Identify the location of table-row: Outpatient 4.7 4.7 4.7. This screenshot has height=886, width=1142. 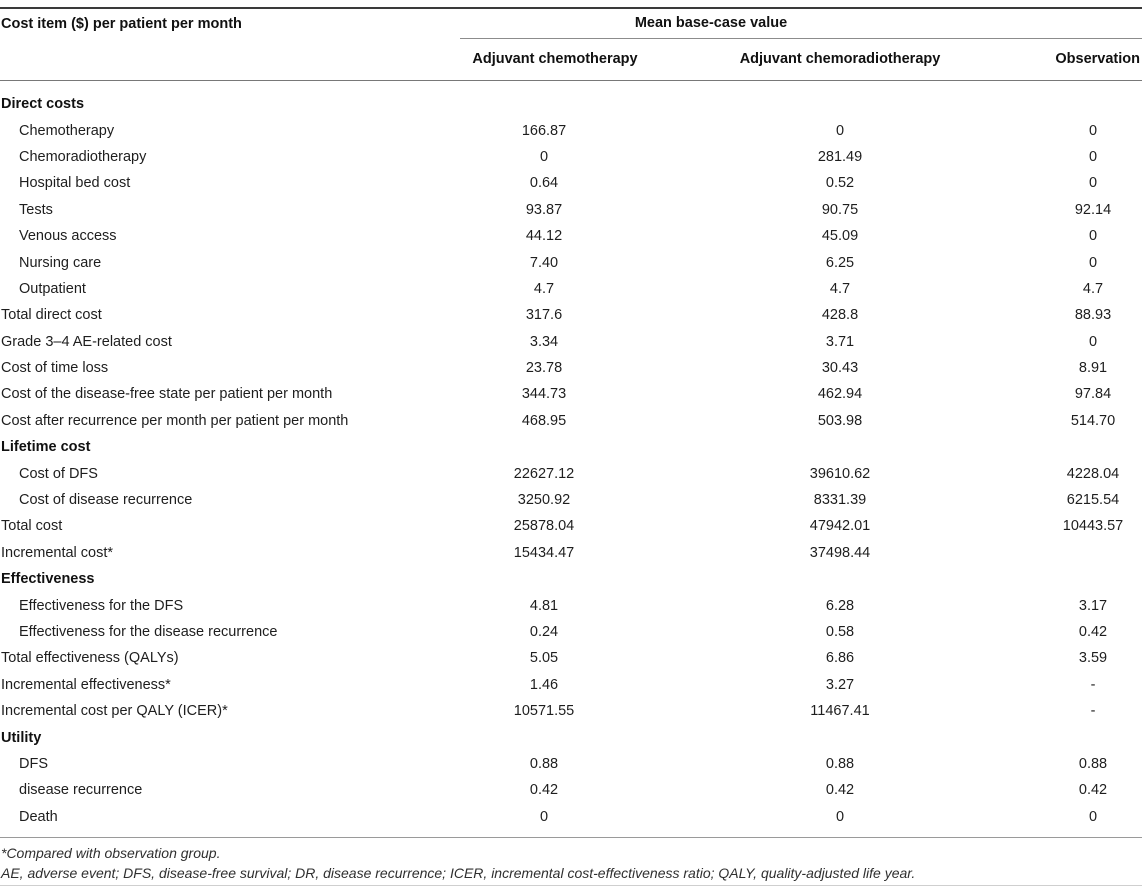
(571, 289).